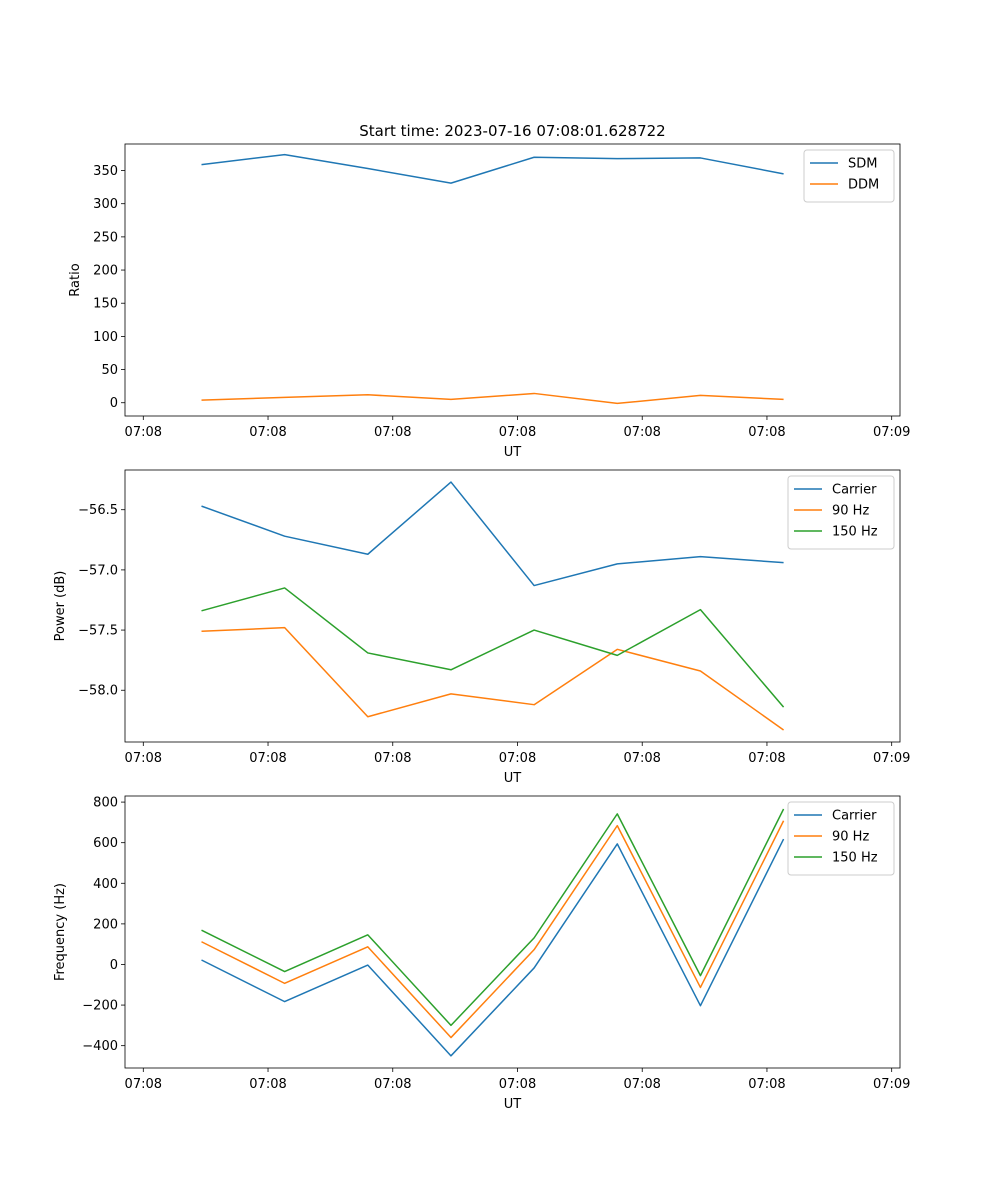 Image resolution: width=1000 pixels, height=1200 pixels. What do you see at coordinates (863, 185) in the screenshot?
I see `ratio-legend-label: DDM` at bounding box center [863, 185].